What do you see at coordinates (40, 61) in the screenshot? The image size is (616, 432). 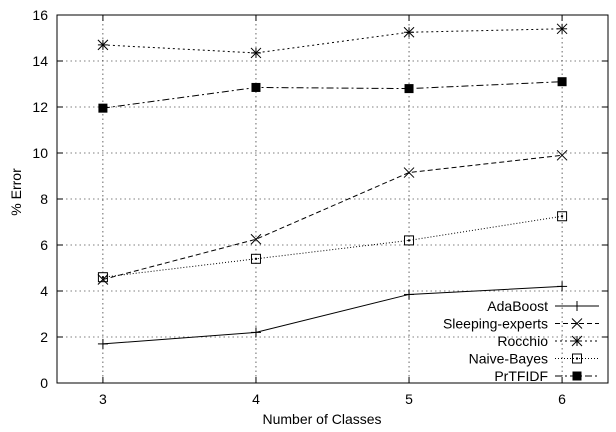 I see `y-tick-label: 14` at bounding box center [40, 61].